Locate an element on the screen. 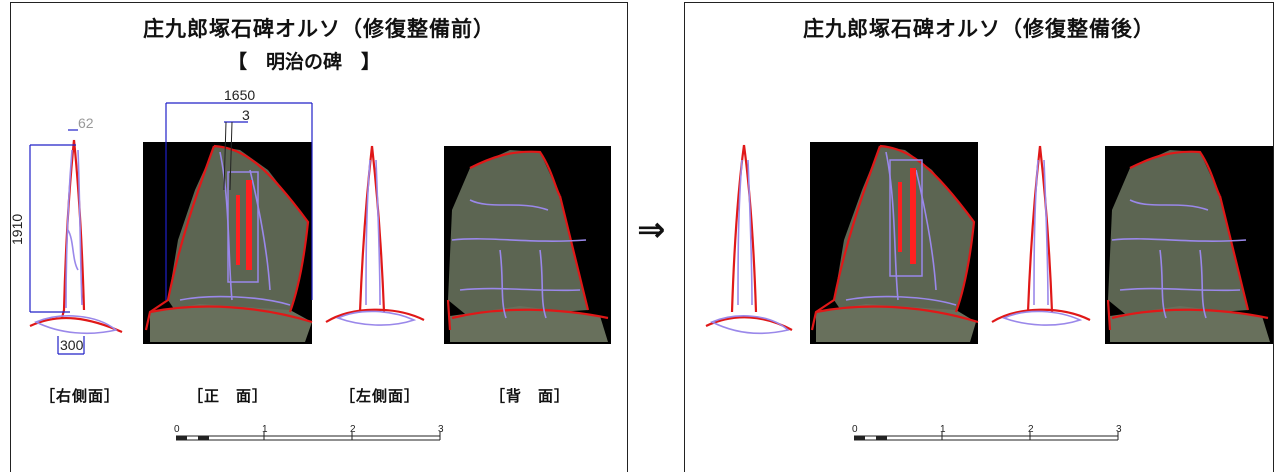  label-right-side: ［右側面］ is located at coordinates (80, 396).